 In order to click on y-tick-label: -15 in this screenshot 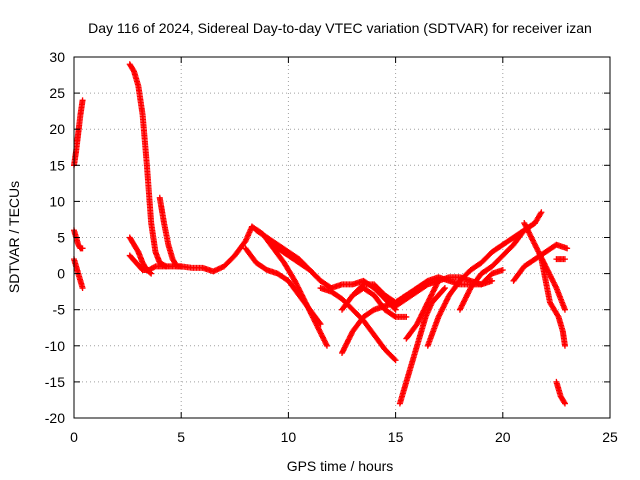, I will do `click(55, 382)`.